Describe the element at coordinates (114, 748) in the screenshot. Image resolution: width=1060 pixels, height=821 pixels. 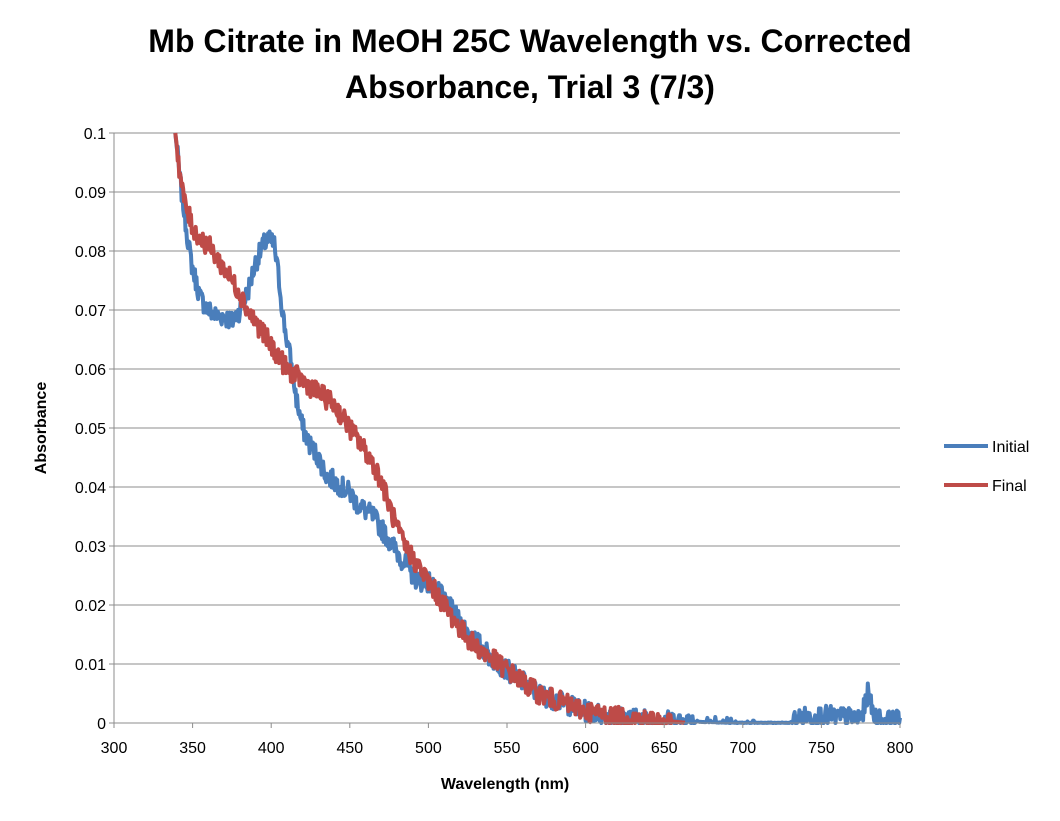
I see `x-tick-label: 300` at that location.